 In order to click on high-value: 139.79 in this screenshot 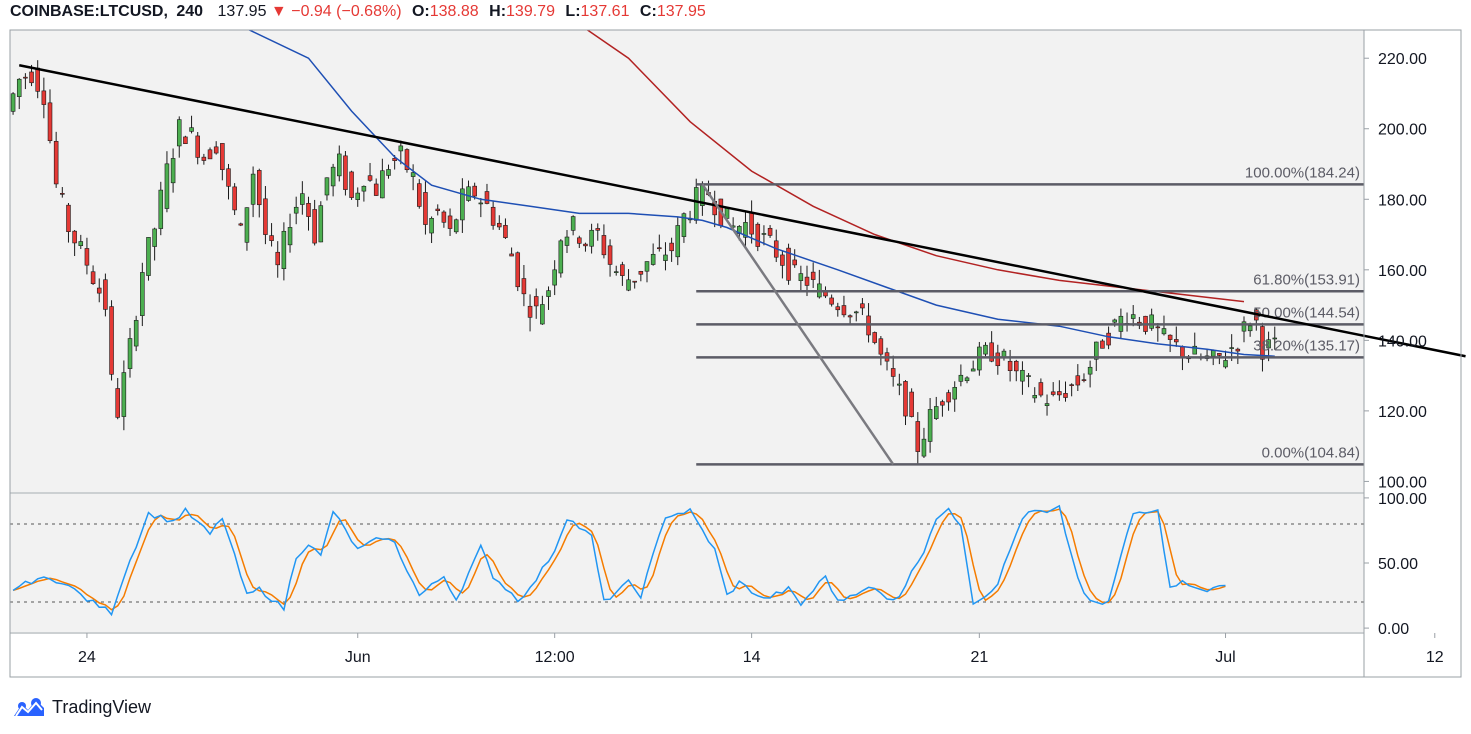, I will do `click(530, 11)`.